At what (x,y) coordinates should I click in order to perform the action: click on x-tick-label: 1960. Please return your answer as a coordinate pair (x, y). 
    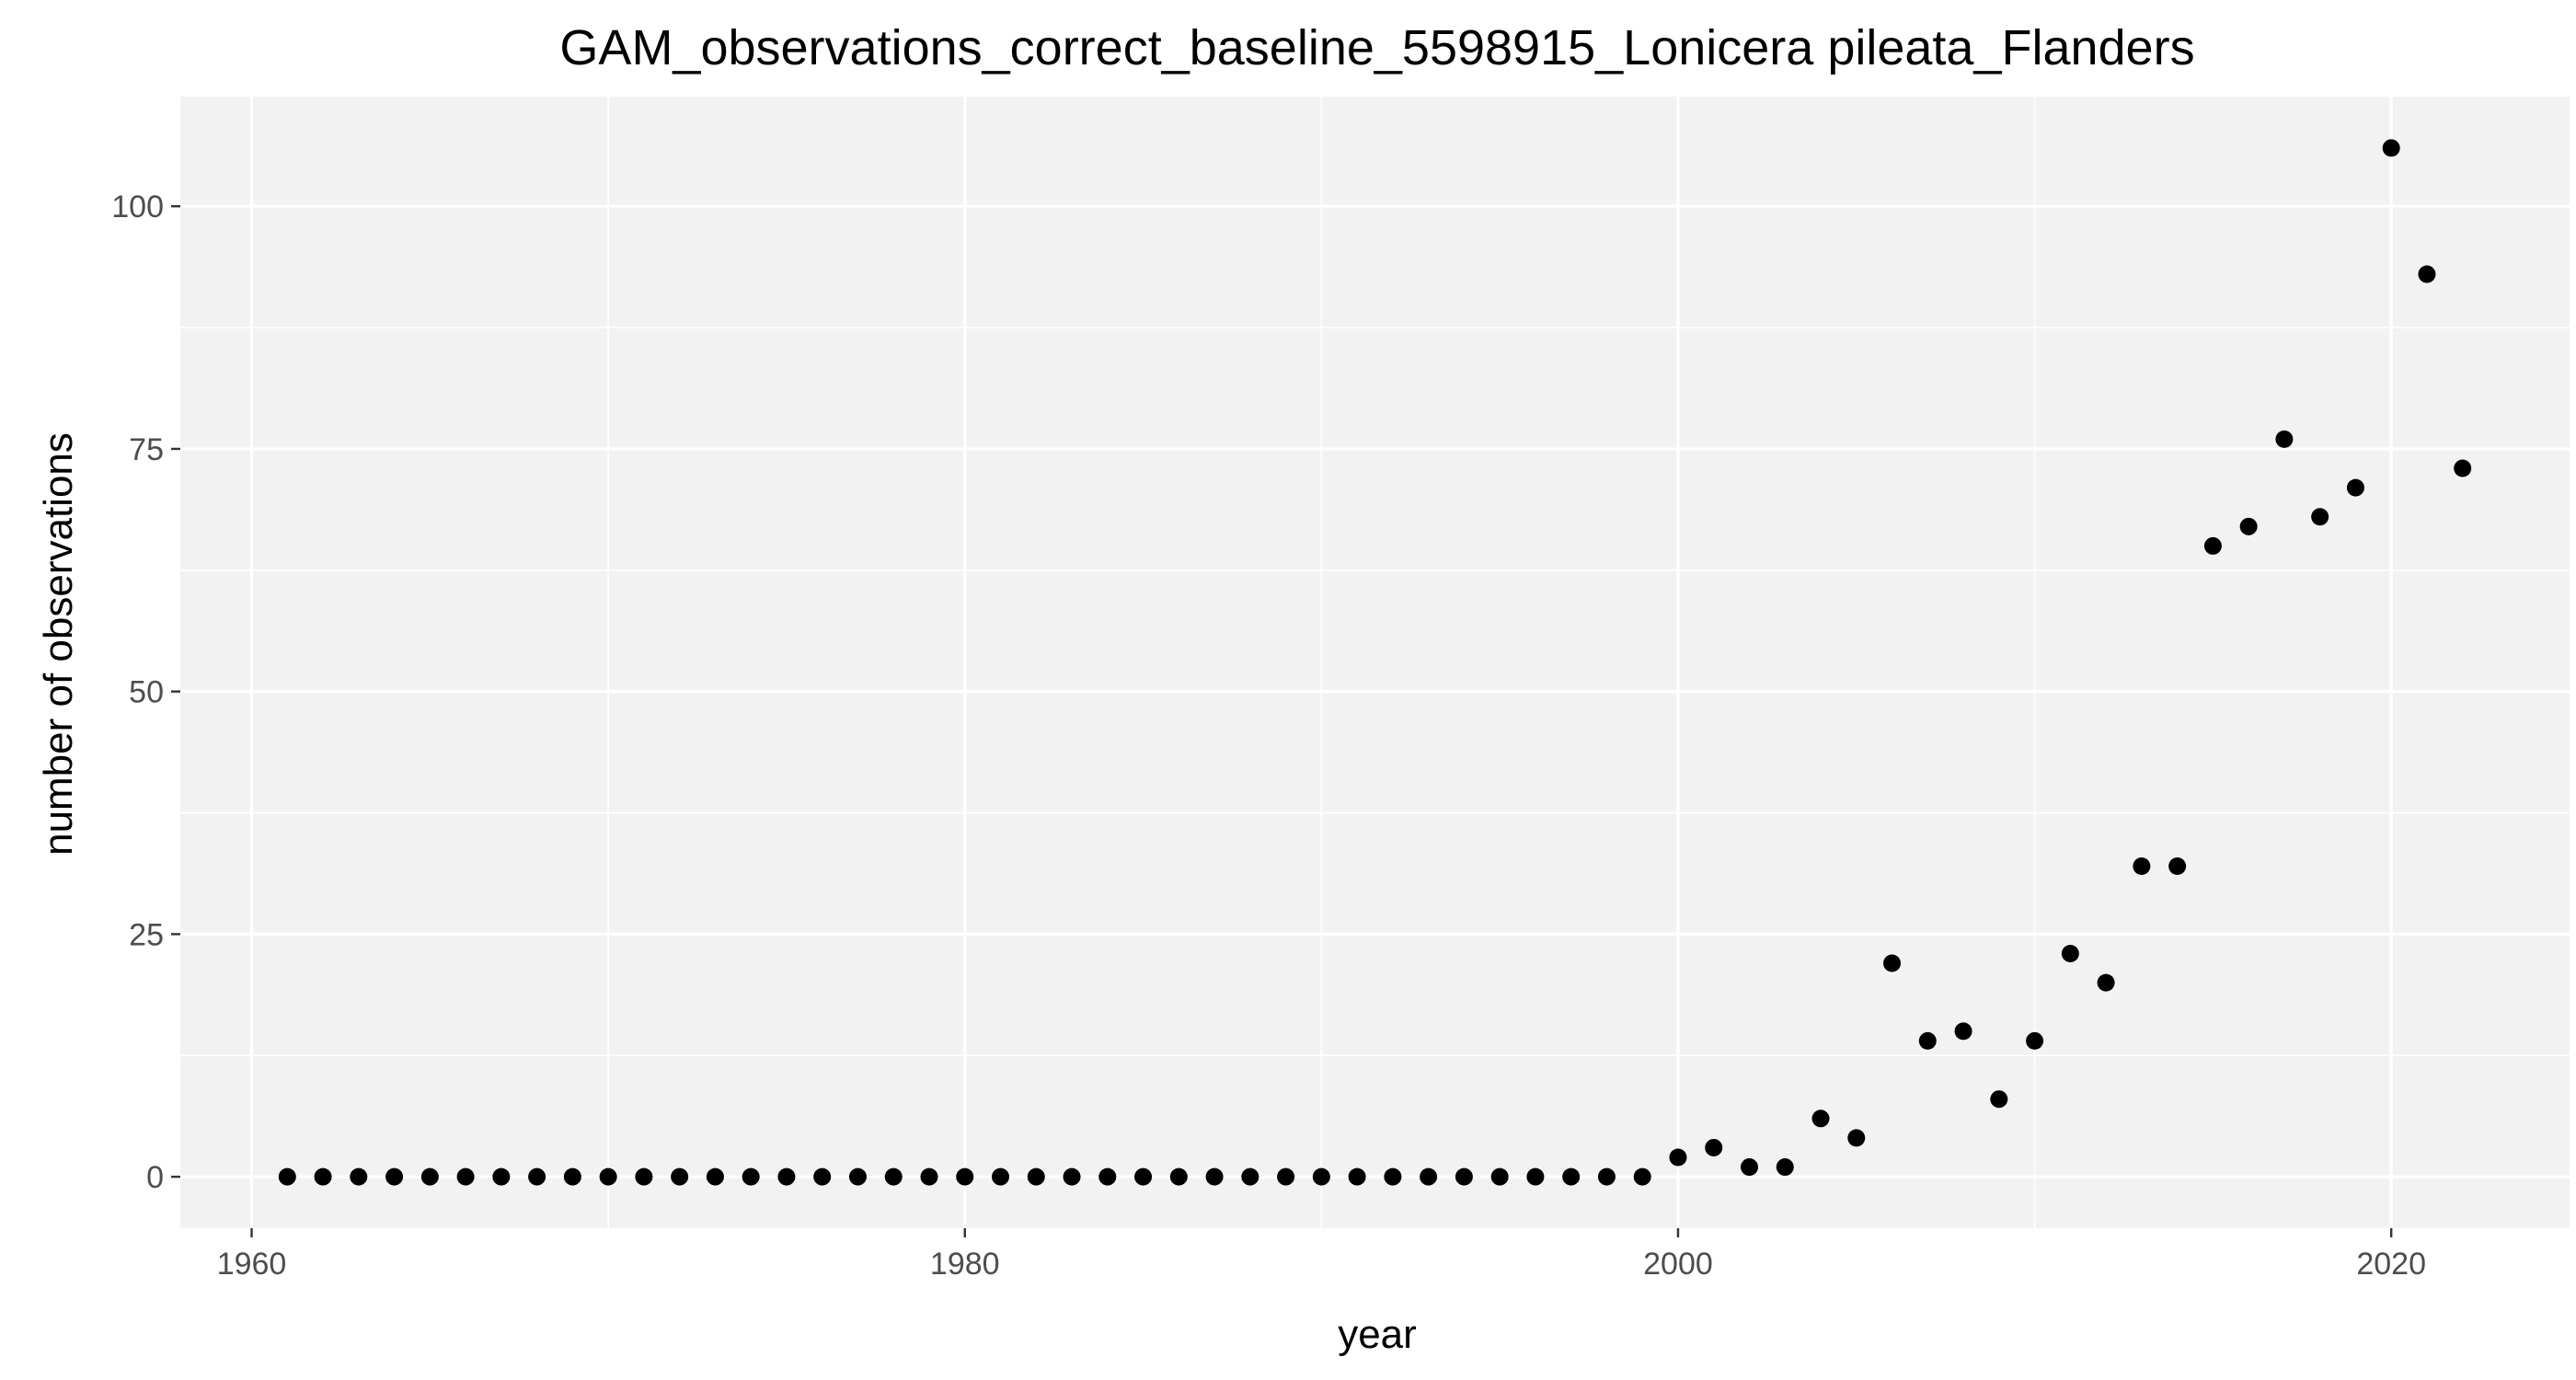
    Looking at the image, I should click on (252, 1264).